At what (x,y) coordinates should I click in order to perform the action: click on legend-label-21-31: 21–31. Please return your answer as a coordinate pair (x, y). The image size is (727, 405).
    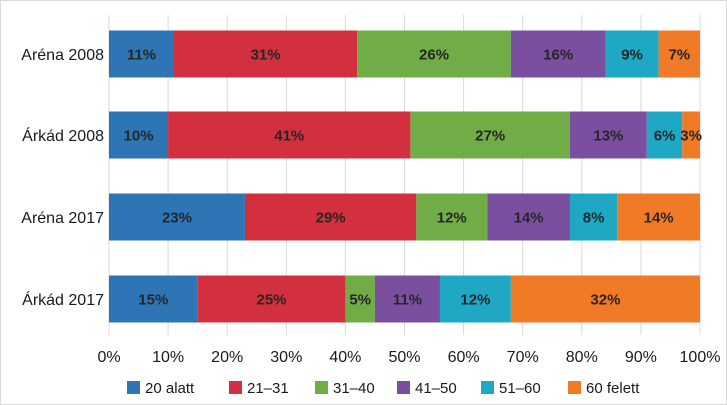
    Looking at the image, I should click on (268, 388).